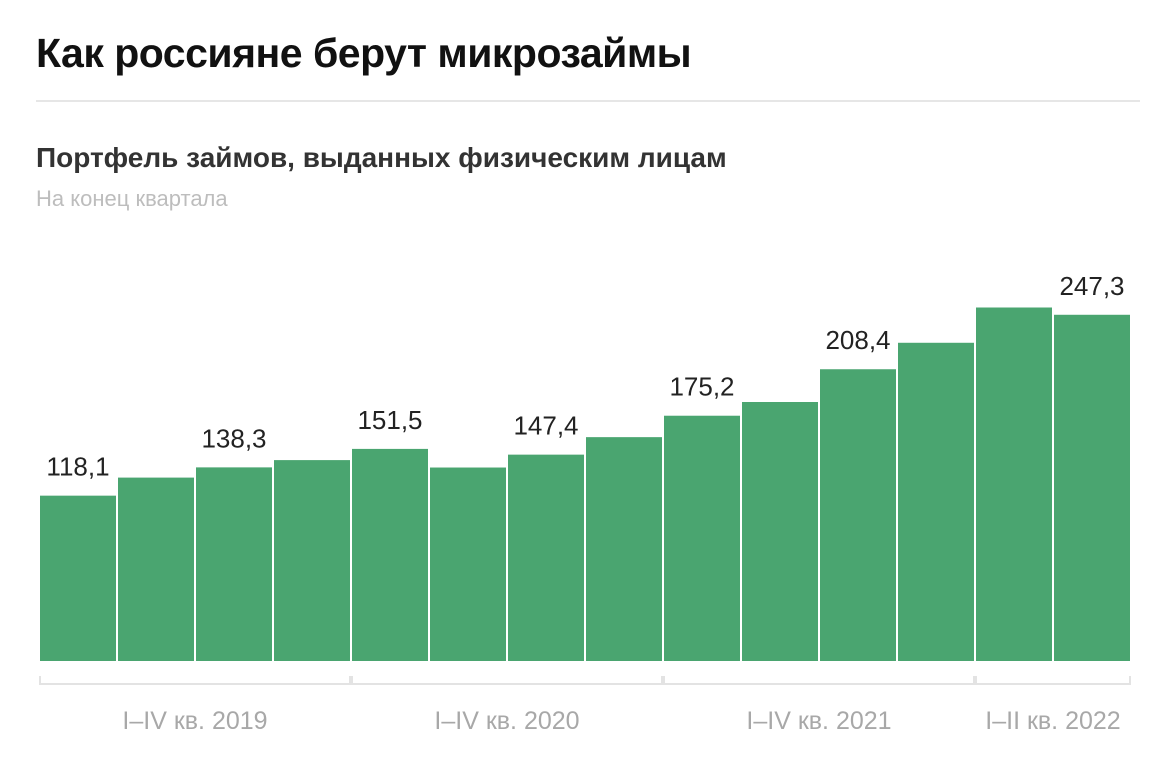 Image resolution: width=1176 pixels, height=784 pixels. What do you see at coordinates (857, 340) in the screenshot?
I see `data-label: 208,4` at bounding box center [857, 340].